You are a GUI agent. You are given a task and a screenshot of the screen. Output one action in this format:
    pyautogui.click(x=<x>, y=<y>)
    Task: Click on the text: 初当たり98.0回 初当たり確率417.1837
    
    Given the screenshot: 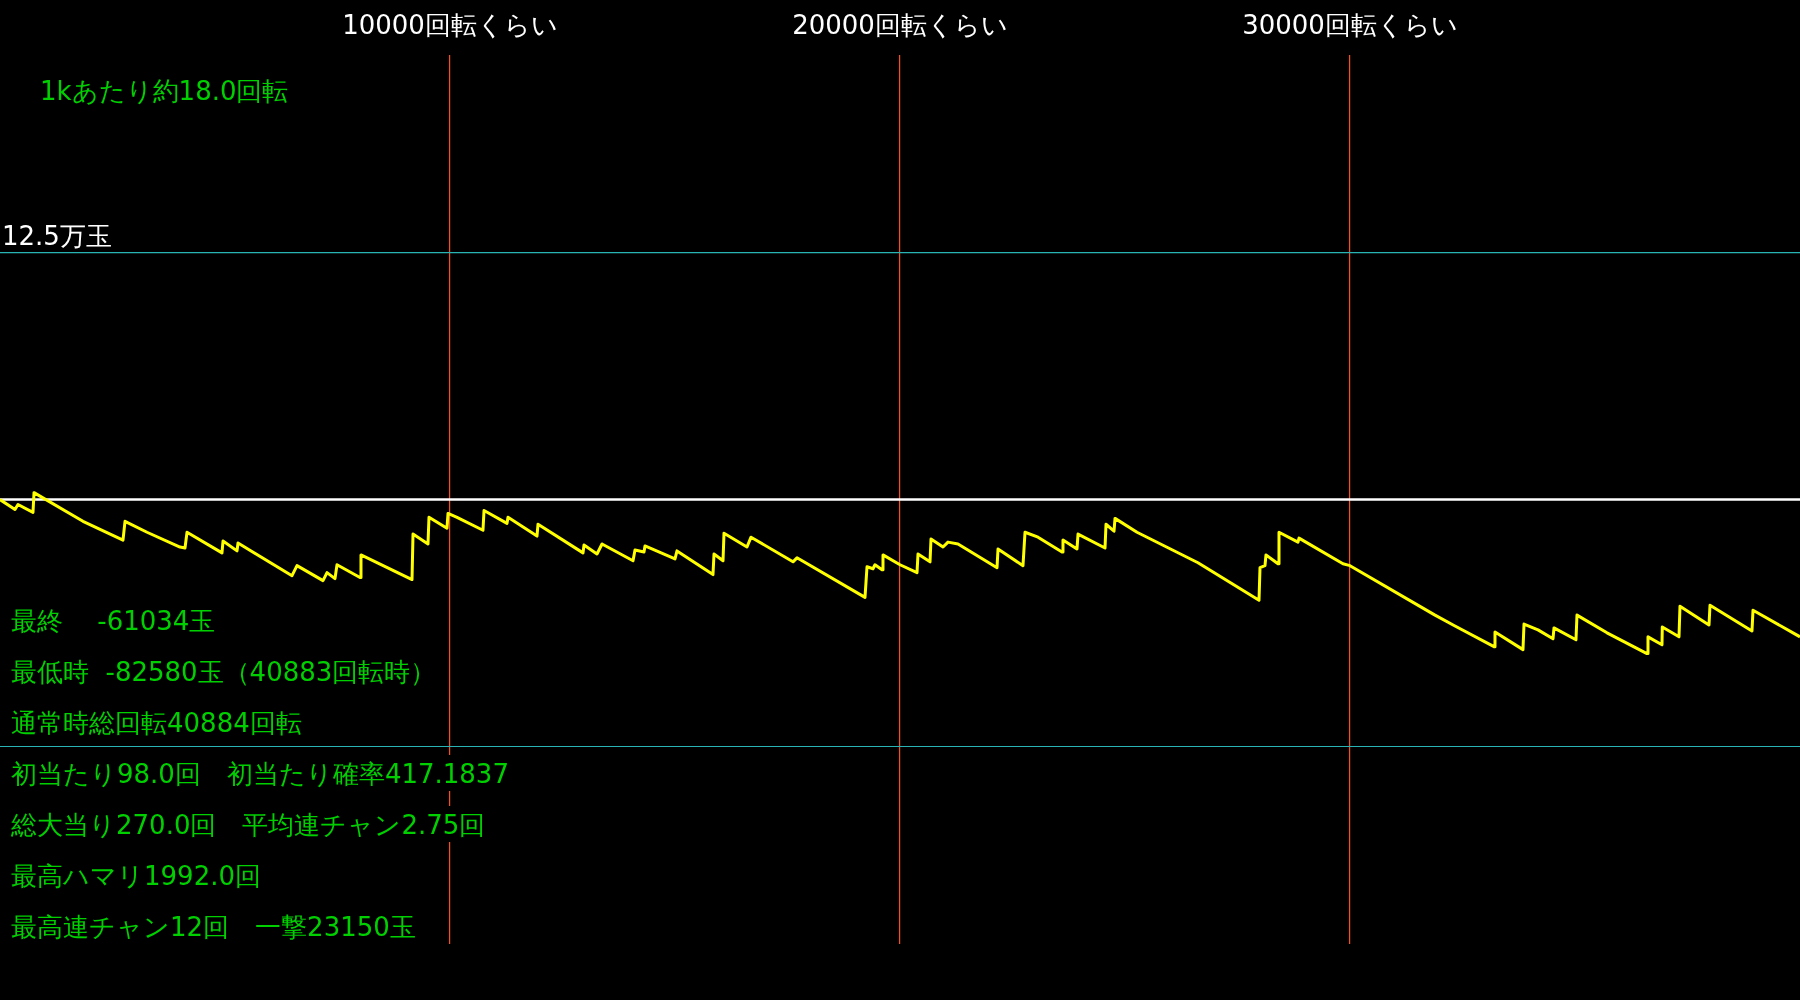 What is the action you would take?
    pyautogui.click(x=260, y=774)
    